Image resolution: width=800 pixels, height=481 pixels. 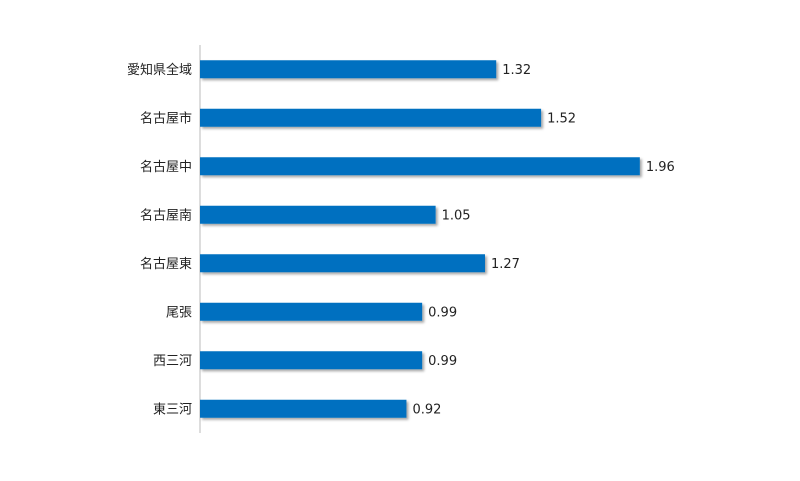 I want to click on value-label: 1.96, so click(x=660, y=167).